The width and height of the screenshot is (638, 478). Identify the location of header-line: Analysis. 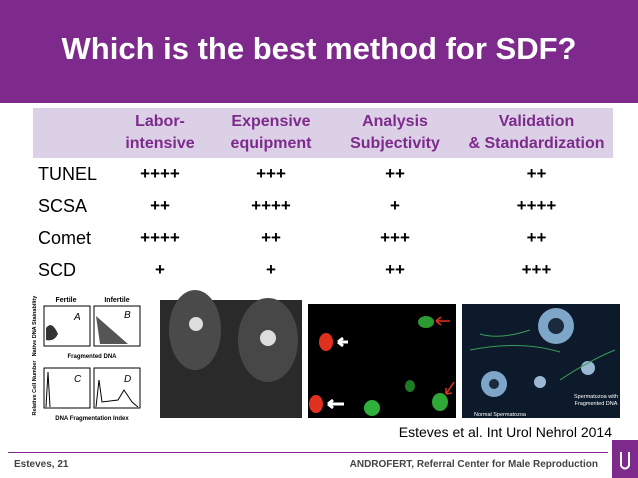
(395, 121).